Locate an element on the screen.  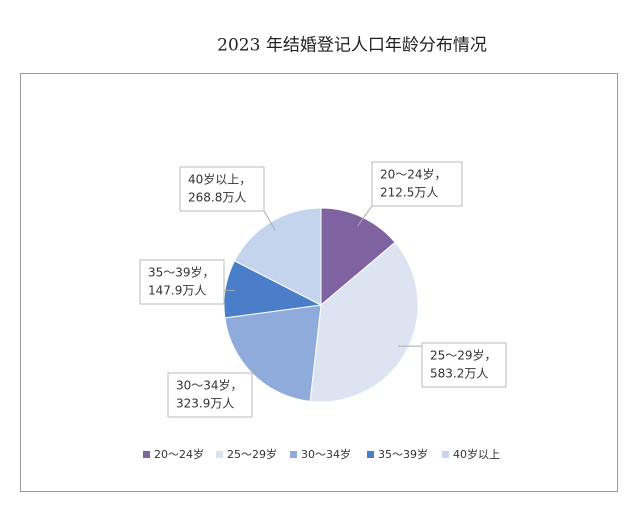
callout-value: 323.9万人 is located at coordinates (205, 404).